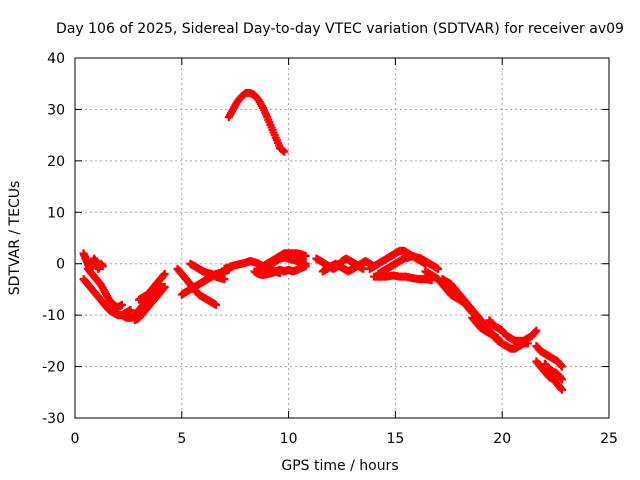 The width and height of the screenshot is (640, 480). What do you see at coordinates (53, 419) in the screenshot?
I see `y-tick-label: -30` at bounding box center [53, 419].